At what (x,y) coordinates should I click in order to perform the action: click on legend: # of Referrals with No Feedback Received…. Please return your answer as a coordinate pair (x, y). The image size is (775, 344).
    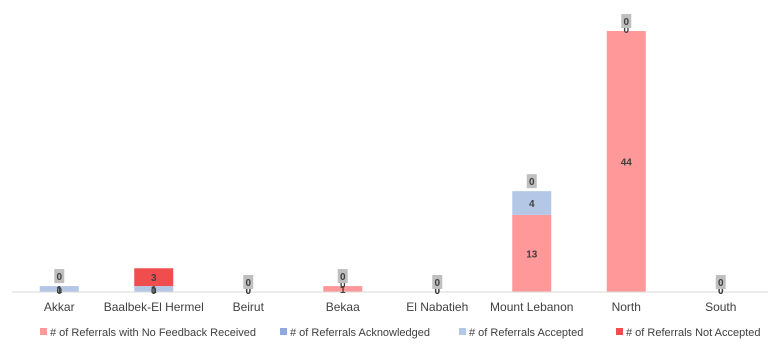
    Looking at the image, I should click on (400, 333).